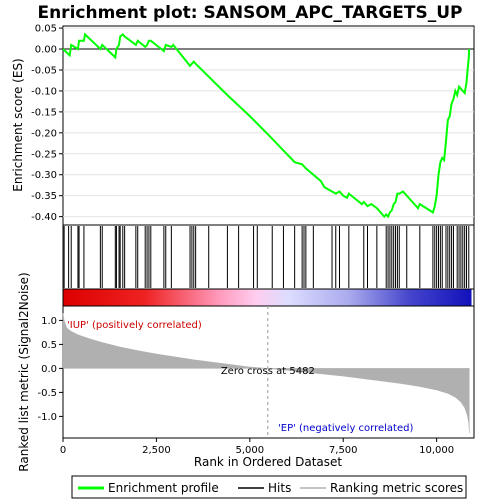 The height and width of the screenshot is (500, 500). Describe the element at coordinates (44, 217) in the screenshot. I see `es-y-tick-label: -0.40` at that location.